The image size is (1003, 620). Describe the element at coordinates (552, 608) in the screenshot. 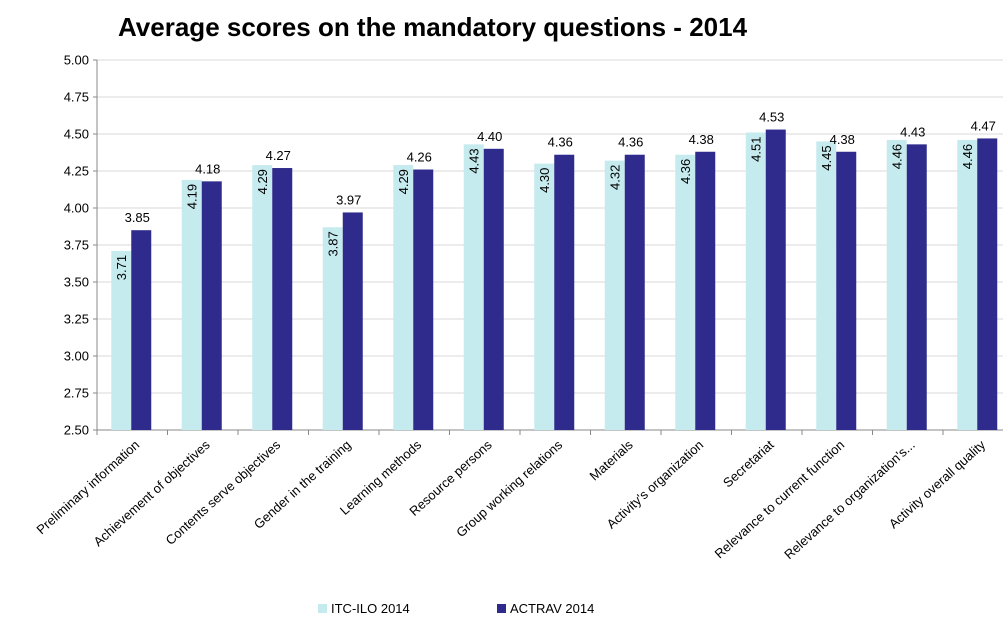

I see `legend-label-actrav: ACTRAV 2014` at that location.